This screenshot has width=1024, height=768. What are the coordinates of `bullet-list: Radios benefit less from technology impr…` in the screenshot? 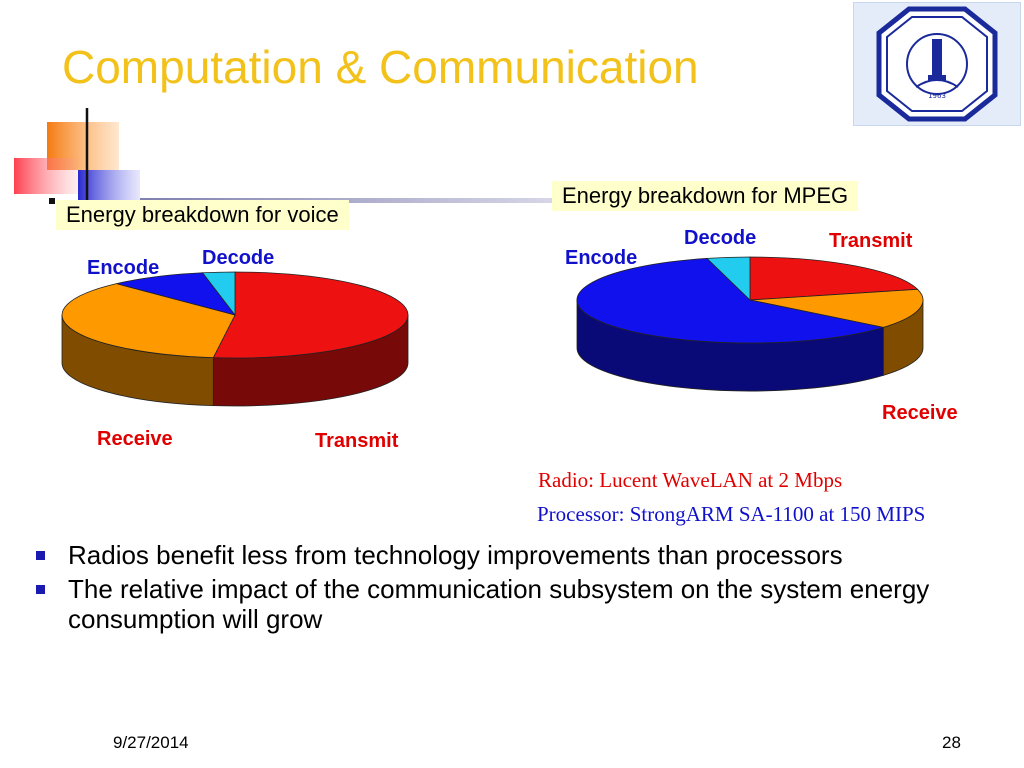 It's located at (486, 589).